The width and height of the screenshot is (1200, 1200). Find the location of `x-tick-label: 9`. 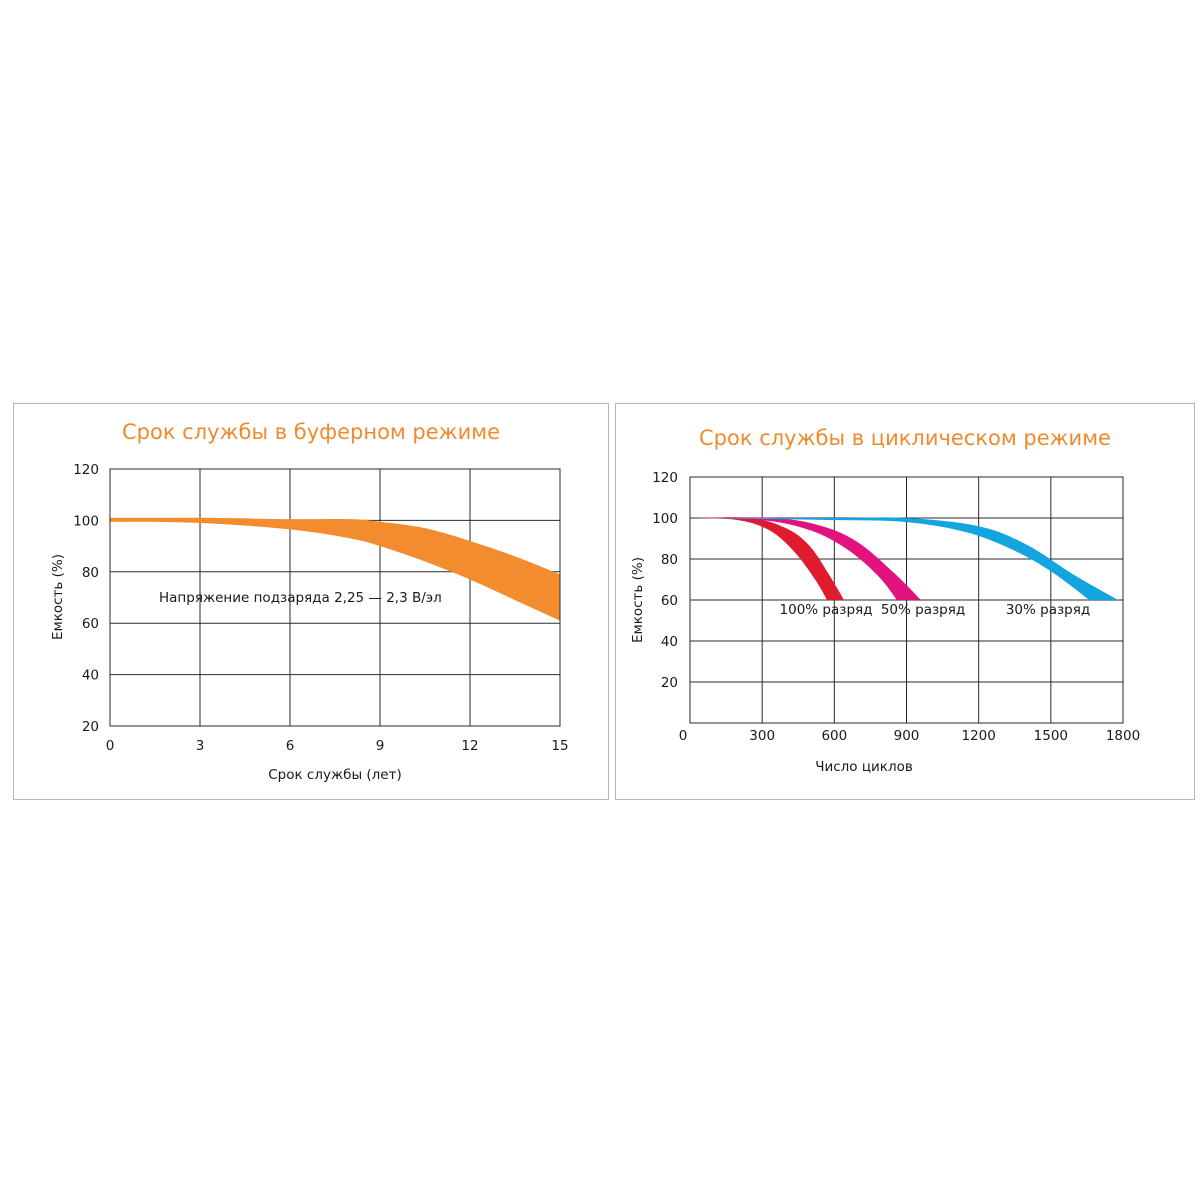

x-tick-label: 9 is located at coordinates (380, 746).